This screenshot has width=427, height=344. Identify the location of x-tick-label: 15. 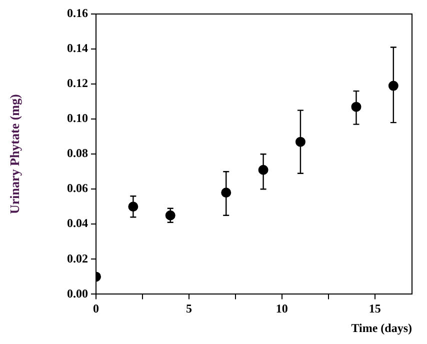
(374, 308).